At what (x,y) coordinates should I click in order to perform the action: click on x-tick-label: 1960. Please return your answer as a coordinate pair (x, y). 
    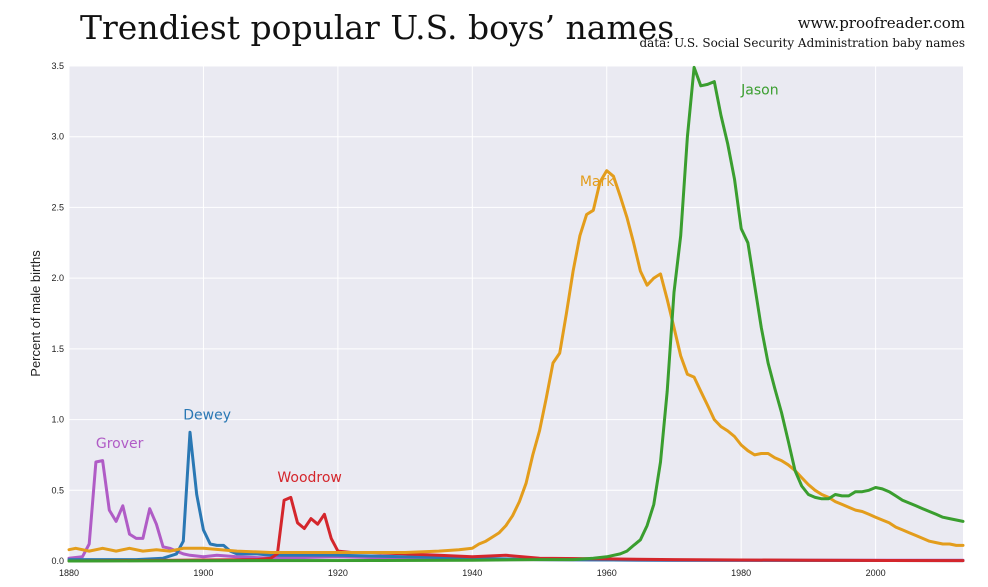
    Looking at the image, I should click on (607, 573).